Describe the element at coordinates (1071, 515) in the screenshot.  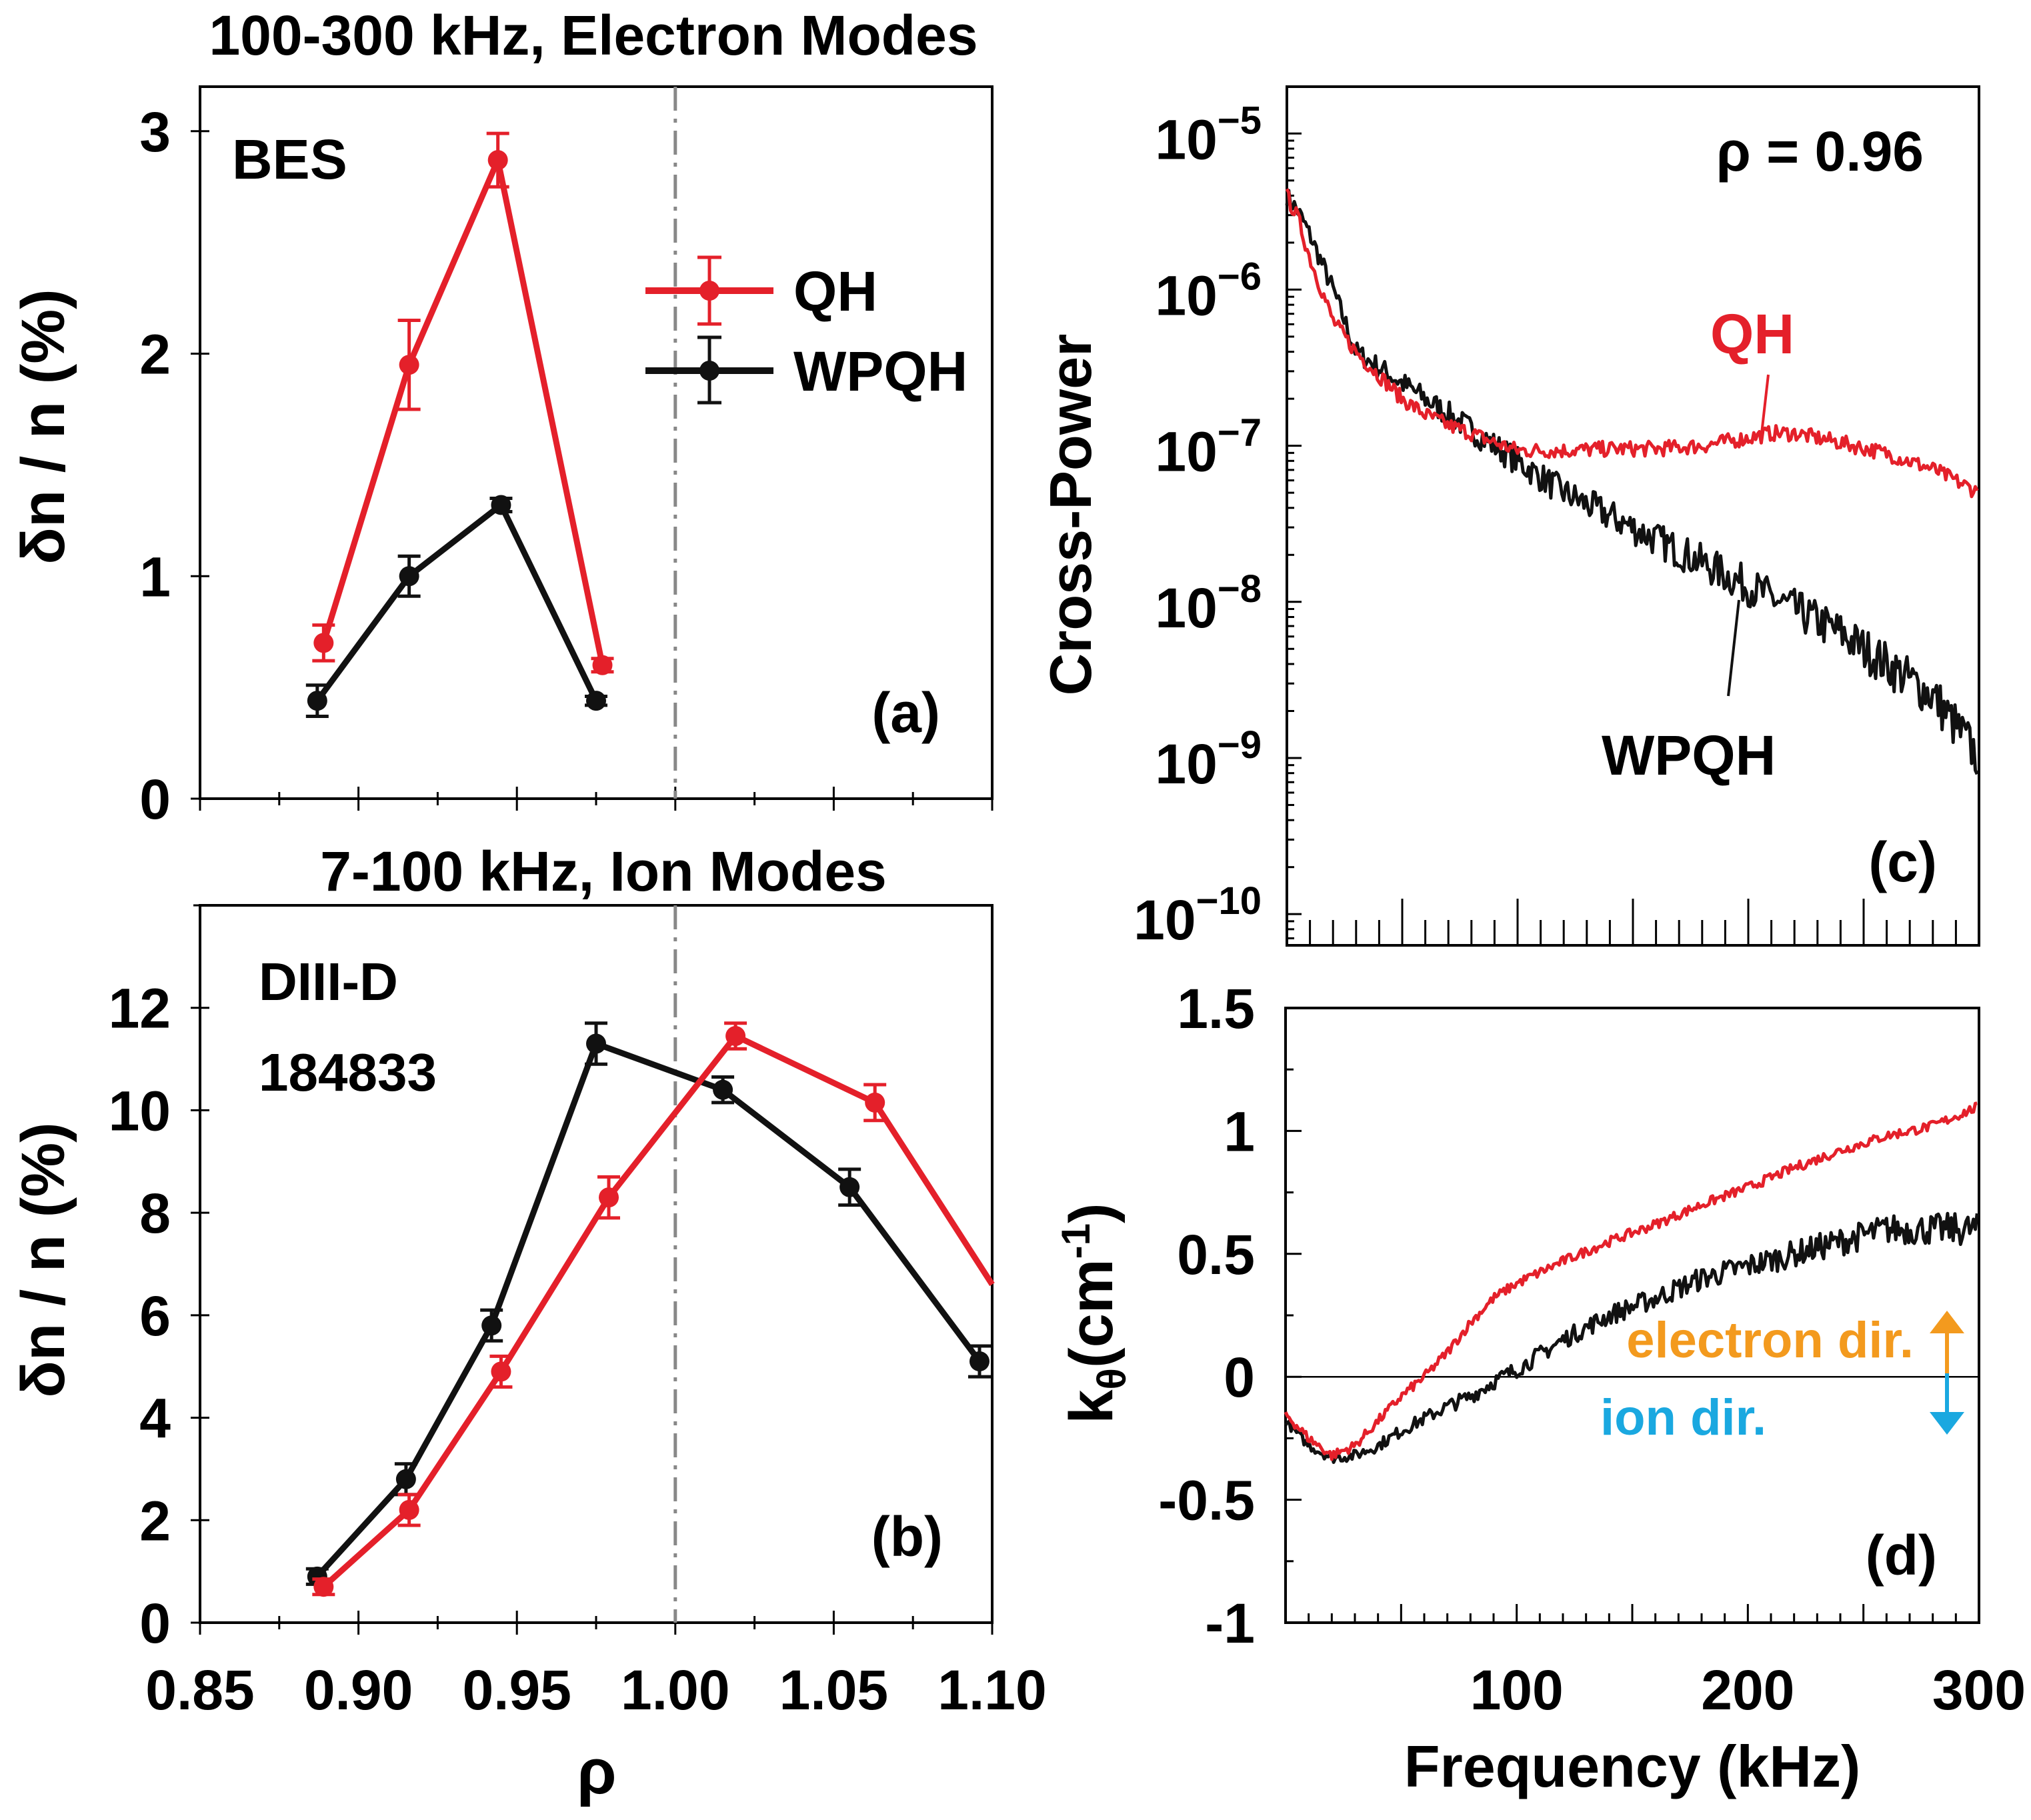
I see `panel-c-ylabel: Cross-Power` at that location.